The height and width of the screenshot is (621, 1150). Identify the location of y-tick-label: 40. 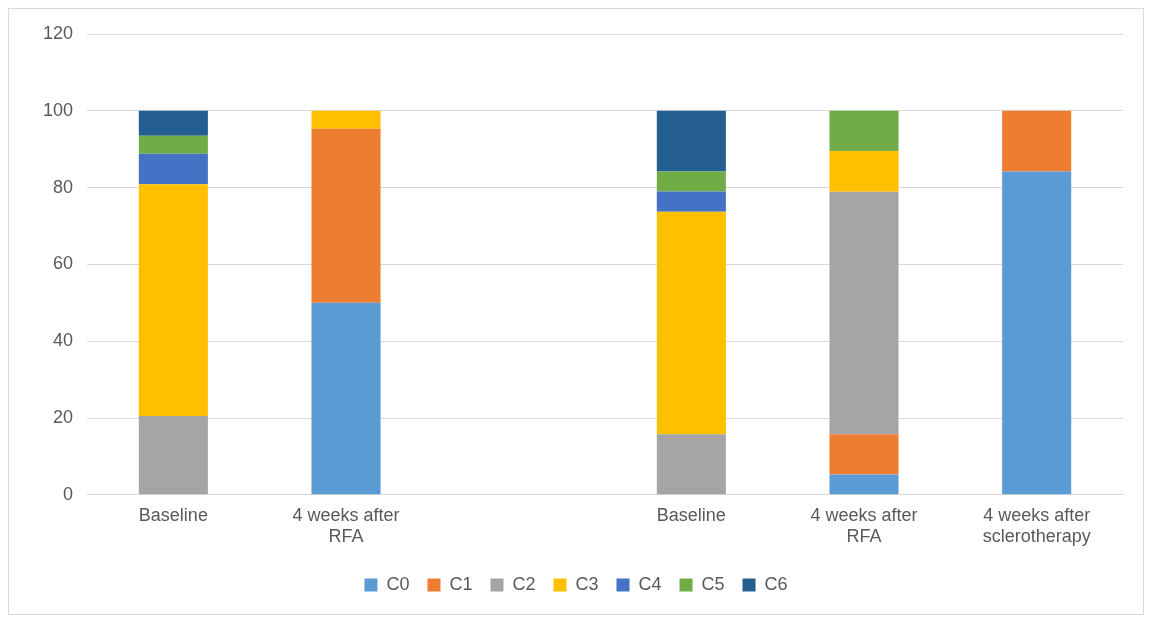
(63, 340).